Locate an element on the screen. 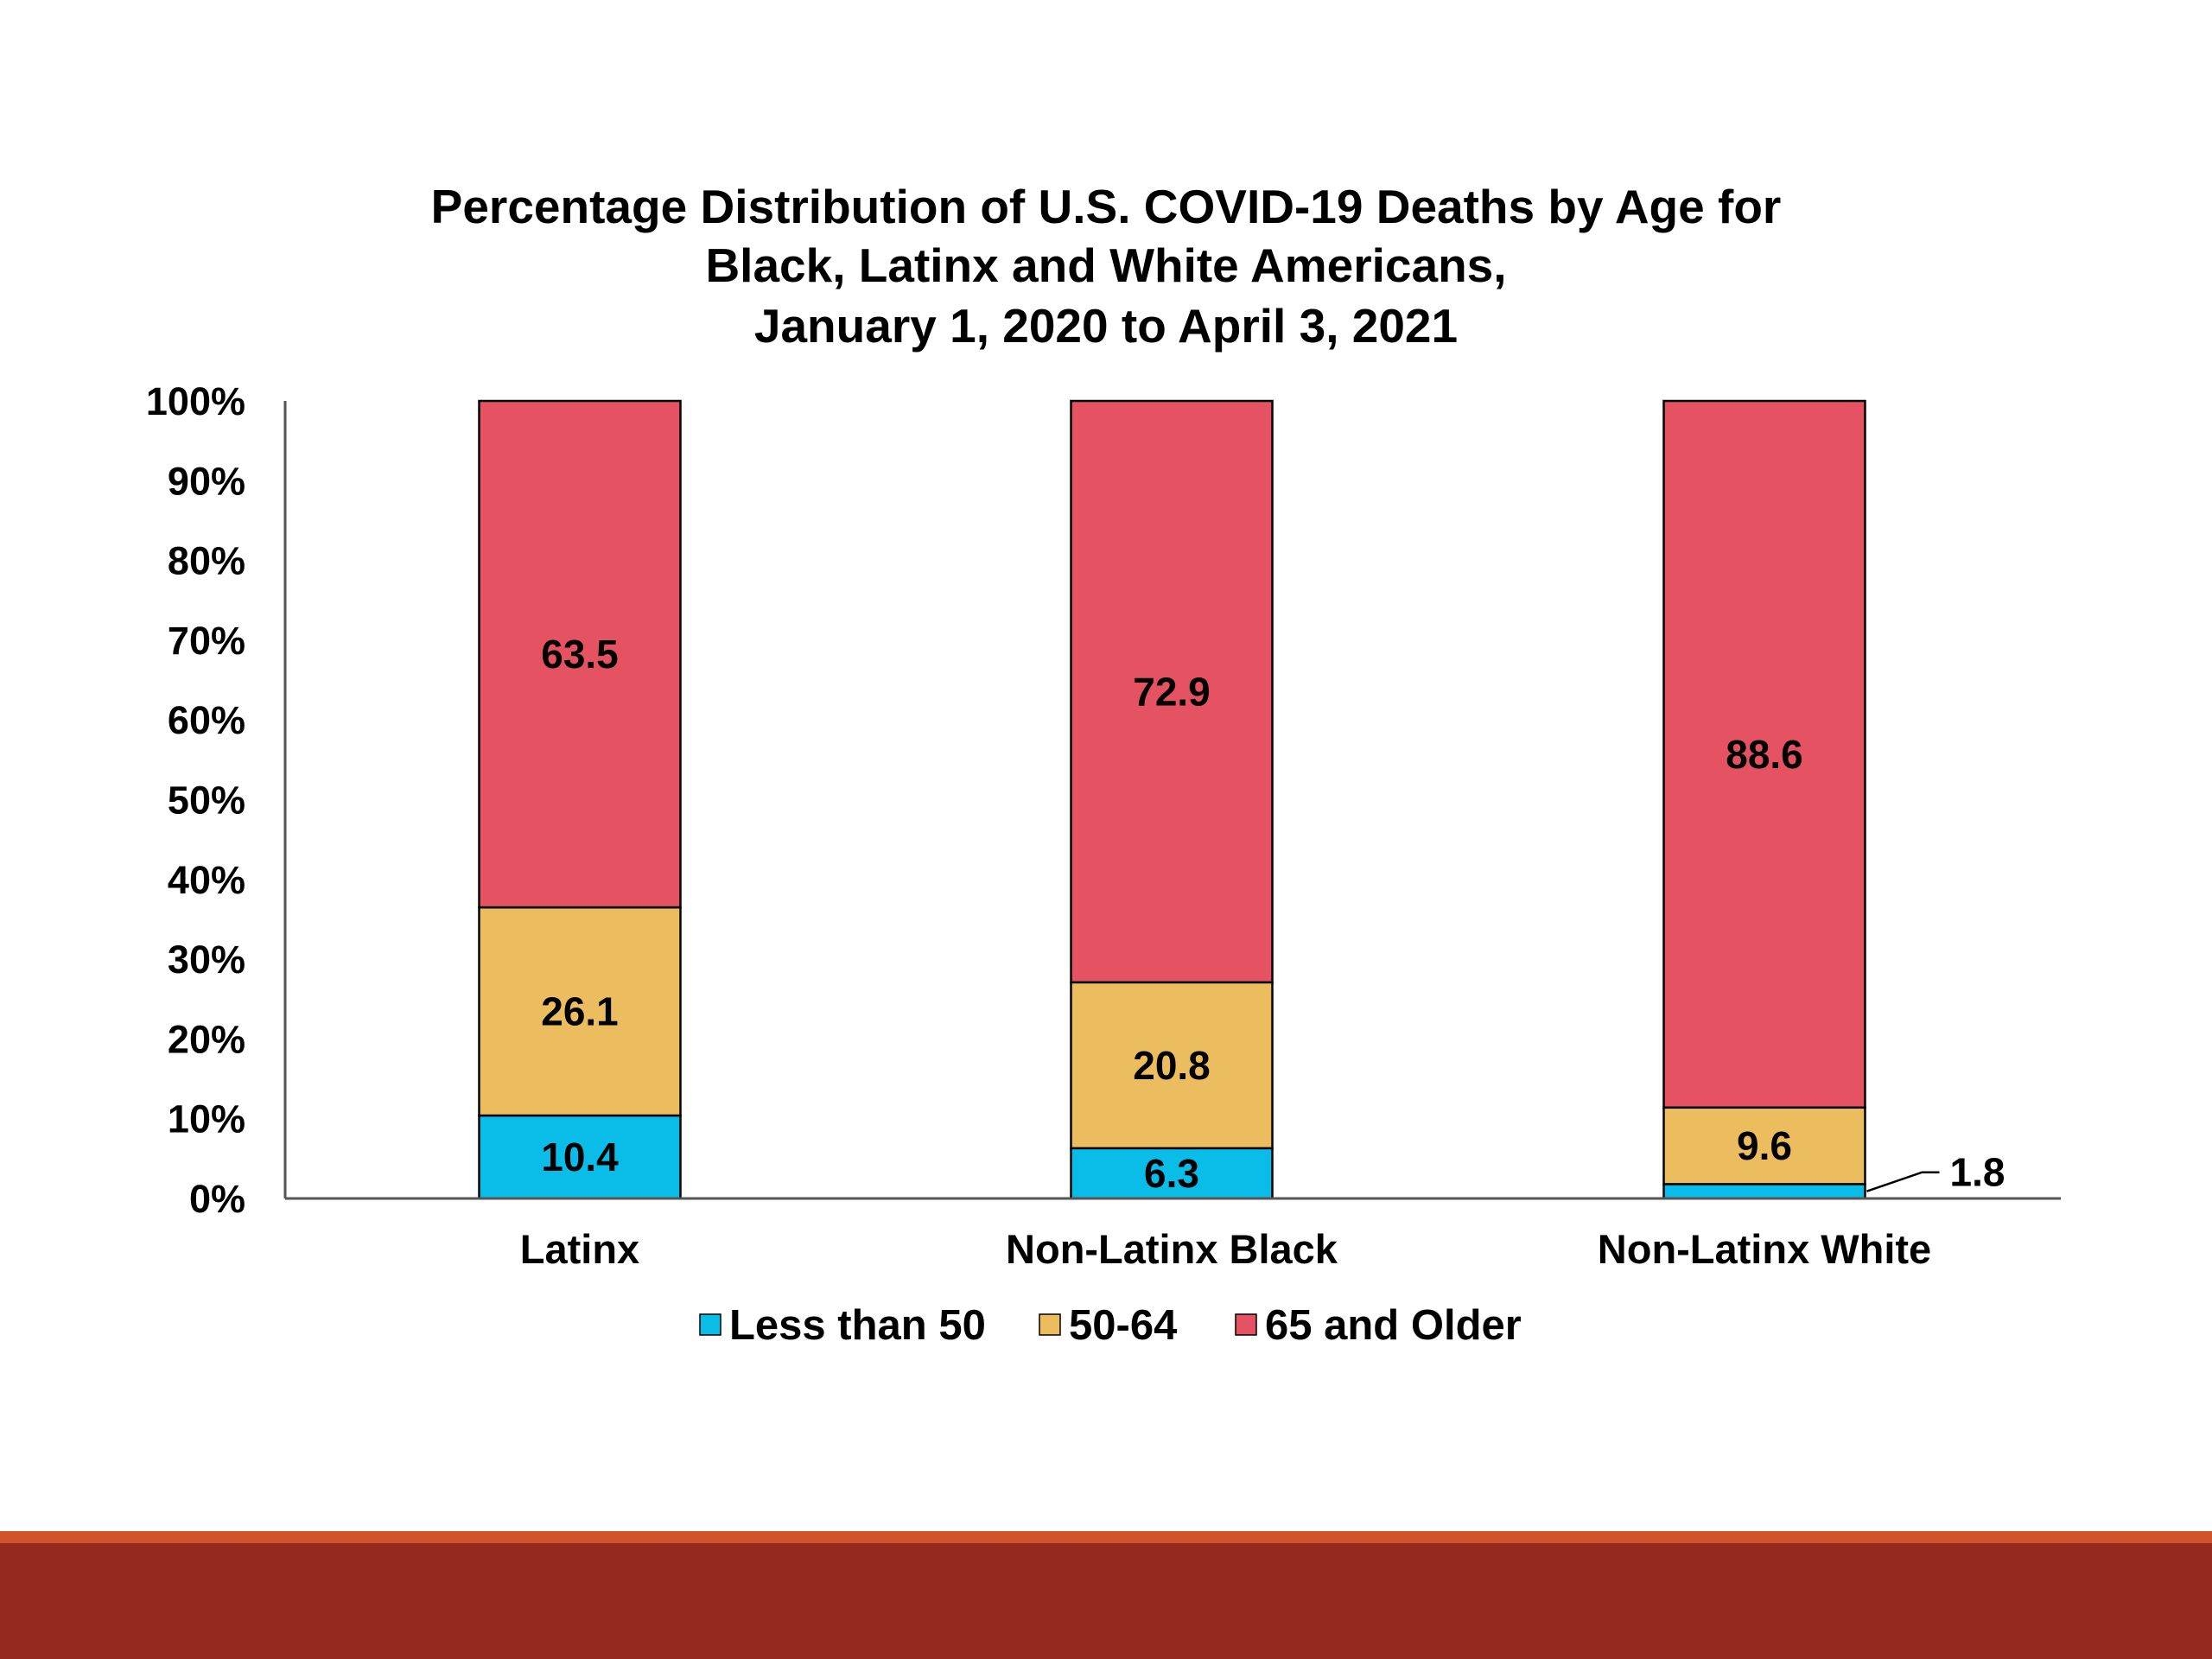 This screenshot has width=2212, height=1659. y-tick-label: 30% is located at coordinates (206, 960).